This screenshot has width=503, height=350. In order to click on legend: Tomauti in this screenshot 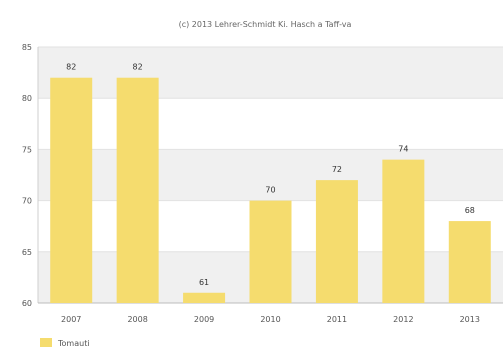, I will do `click(65, 343)`.